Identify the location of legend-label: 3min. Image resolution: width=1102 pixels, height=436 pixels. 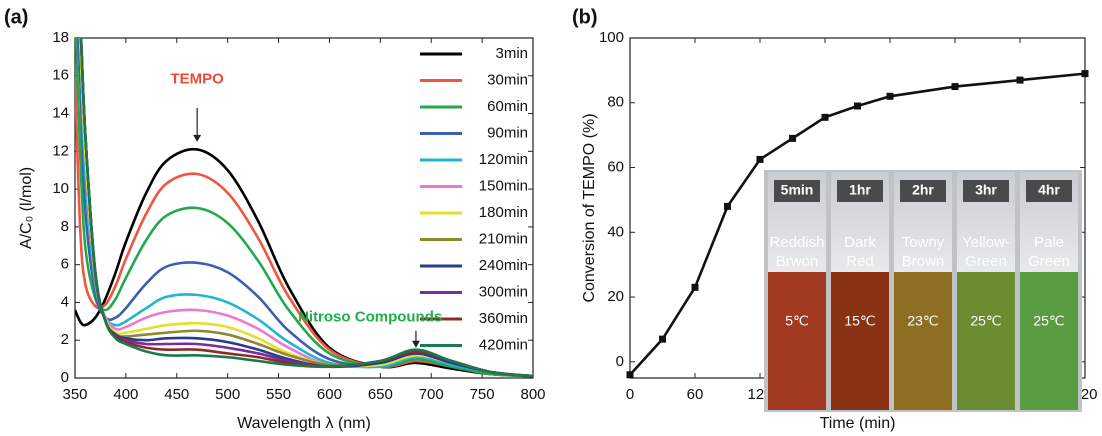
(511, 53).